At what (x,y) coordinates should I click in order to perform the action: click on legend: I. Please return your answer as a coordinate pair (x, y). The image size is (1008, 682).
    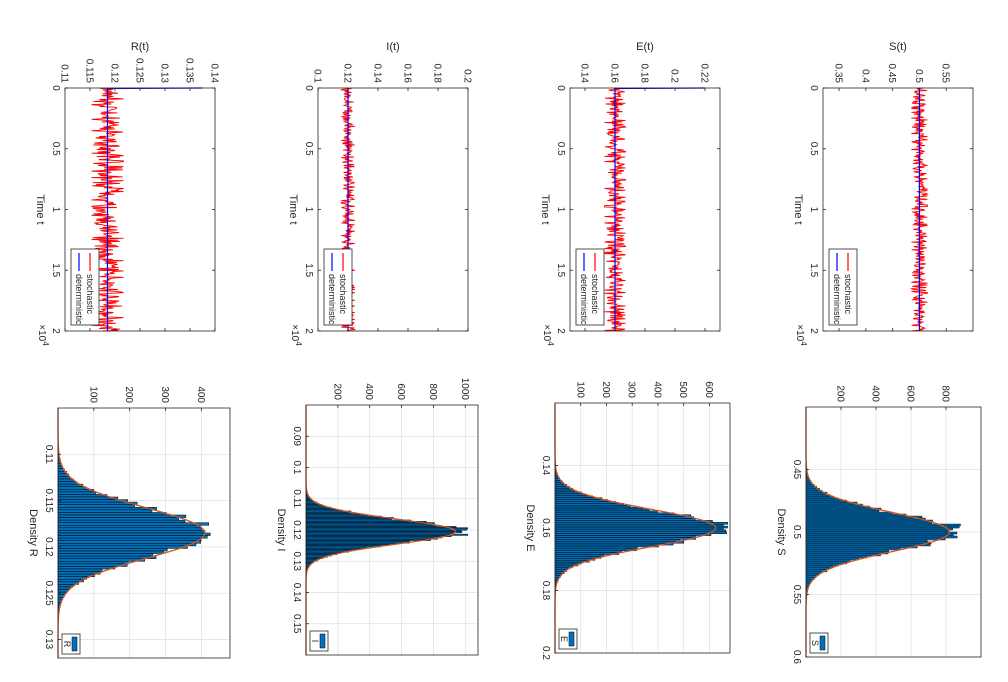
    Looking at the image, I should click on (319, 641).